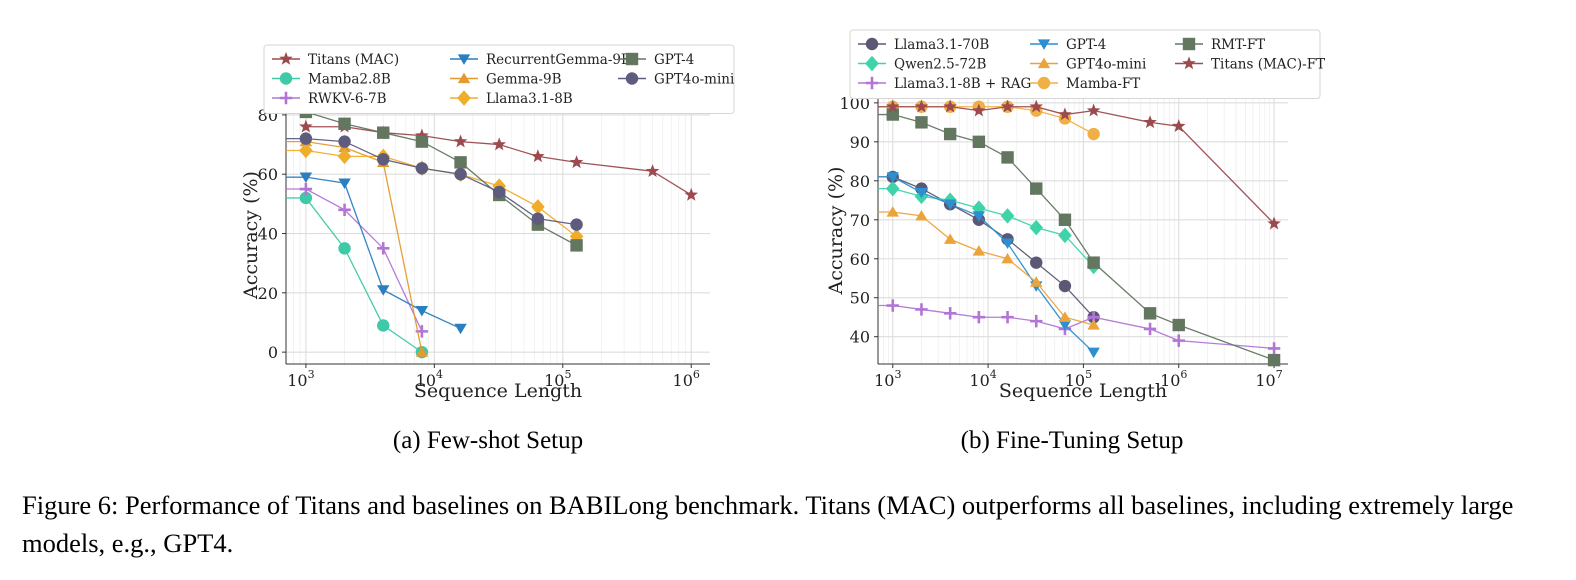 This screenshot has width=1576, height=580. I want to click on legend-entry-llama3-1-8b: Llama3.1-8B, so click(511, 98).